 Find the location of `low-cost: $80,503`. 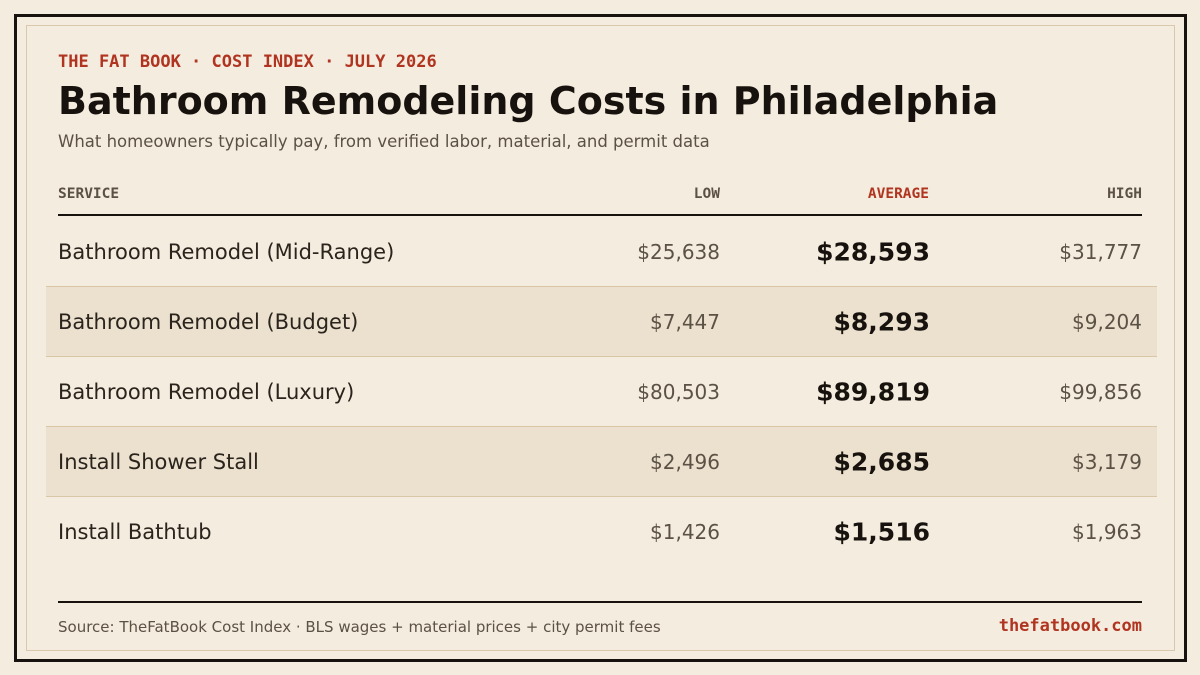

low-cost: $80,503 is located at coordinates (678, 391).